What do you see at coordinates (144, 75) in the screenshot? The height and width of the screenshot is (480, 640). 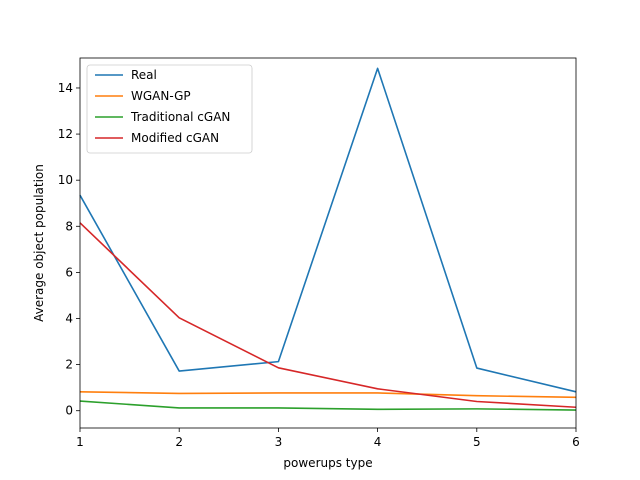 I see `legend-label: Real` at bounding box center [144, 75].